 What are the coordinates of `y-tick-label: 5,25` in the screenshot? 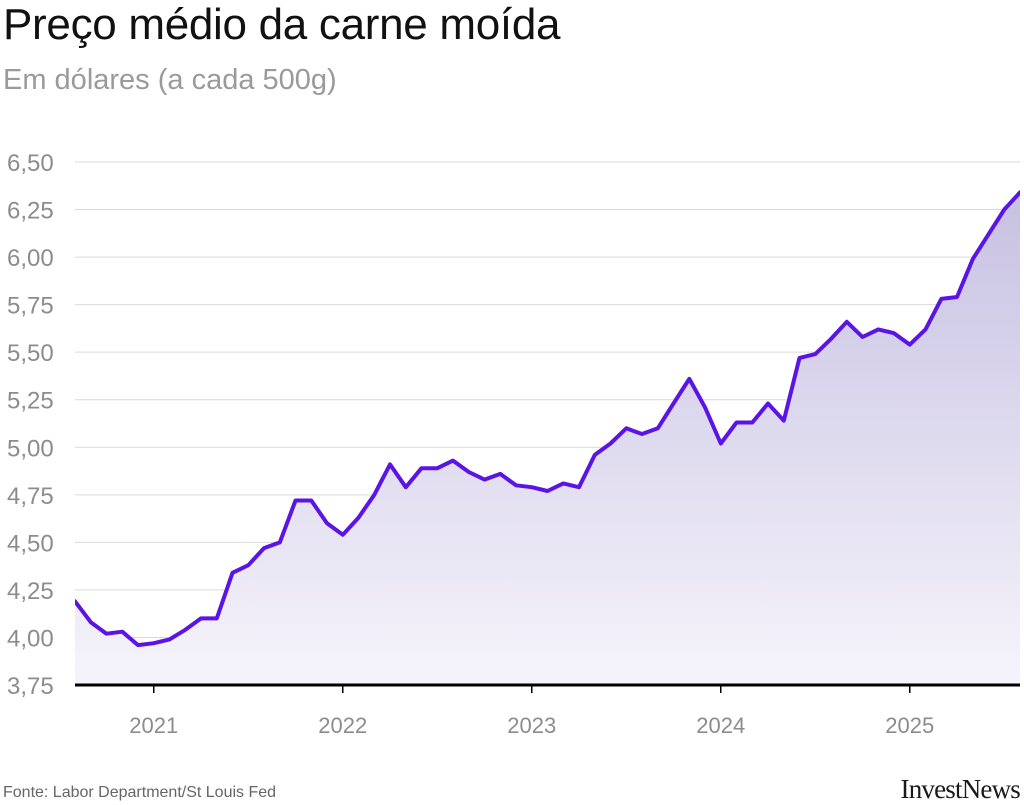 It's located at (30, 401).